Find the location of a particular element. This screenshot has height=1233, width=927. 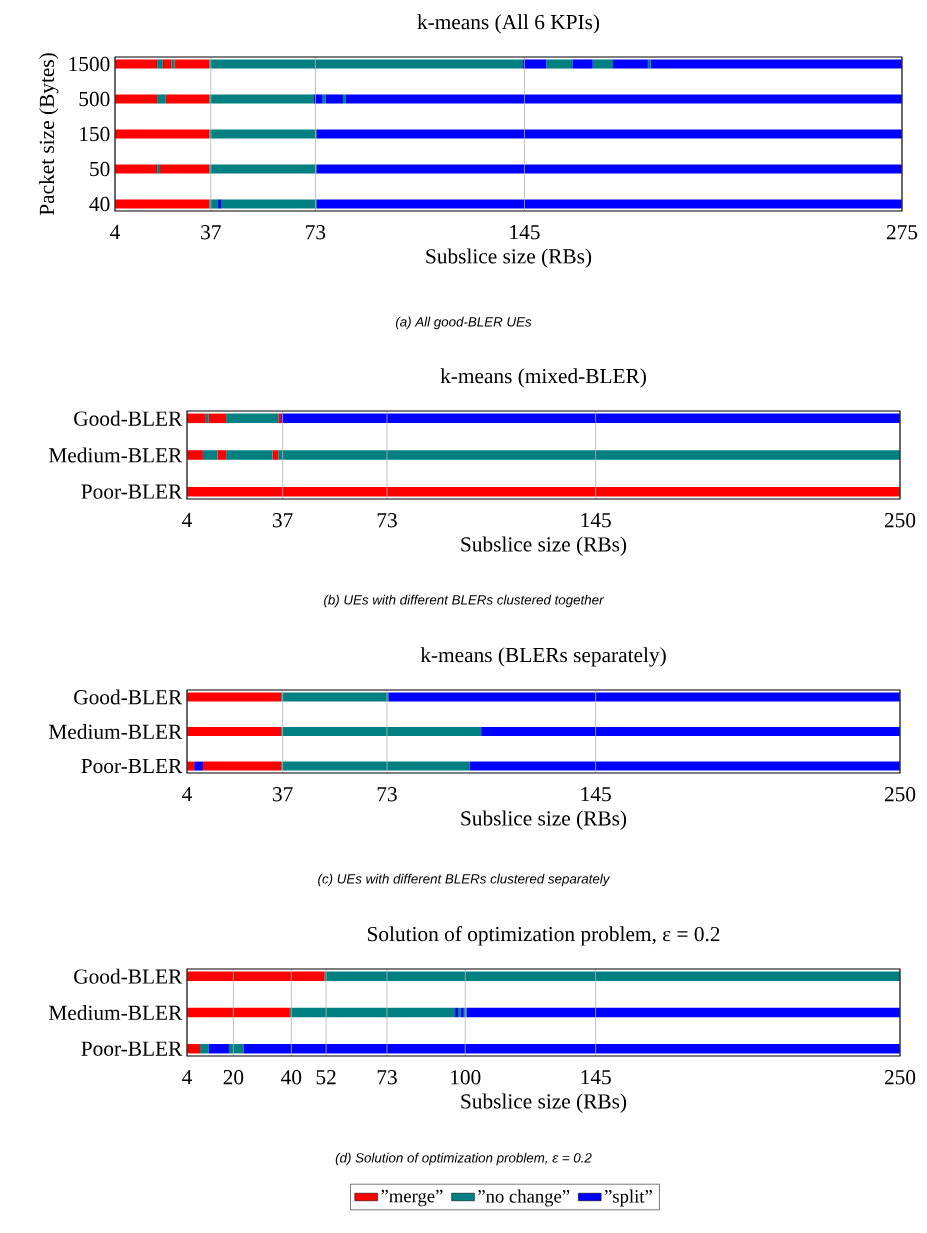

x-tick-label: 37 is located at coordinates (283, 794).